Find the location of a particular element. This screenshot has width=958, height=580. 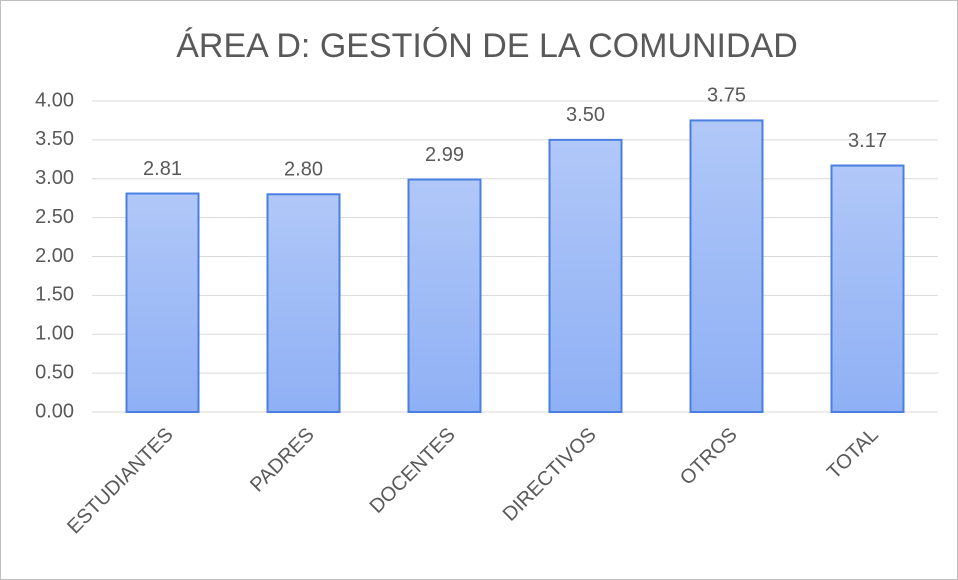

y-tick-label: 2.50 is located at coordinates (54, 217).